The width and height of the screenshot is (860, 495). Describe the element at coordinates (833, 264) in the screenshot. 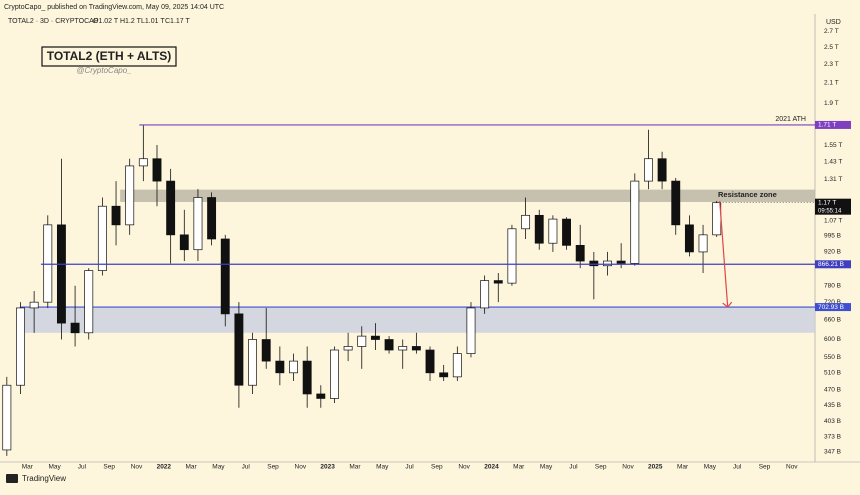

I see `mid-line-tag` at that location.